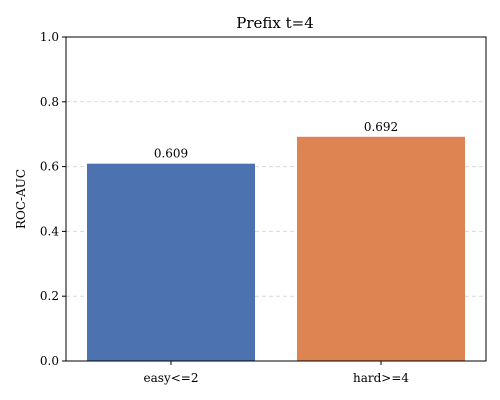  What do you see at coordinates (53, 199) in the screenshot?
I see `y-axis-ticks: 0.0 0.2 0.4 0.6 0.8 1.0` at bounding box center [53, 199].